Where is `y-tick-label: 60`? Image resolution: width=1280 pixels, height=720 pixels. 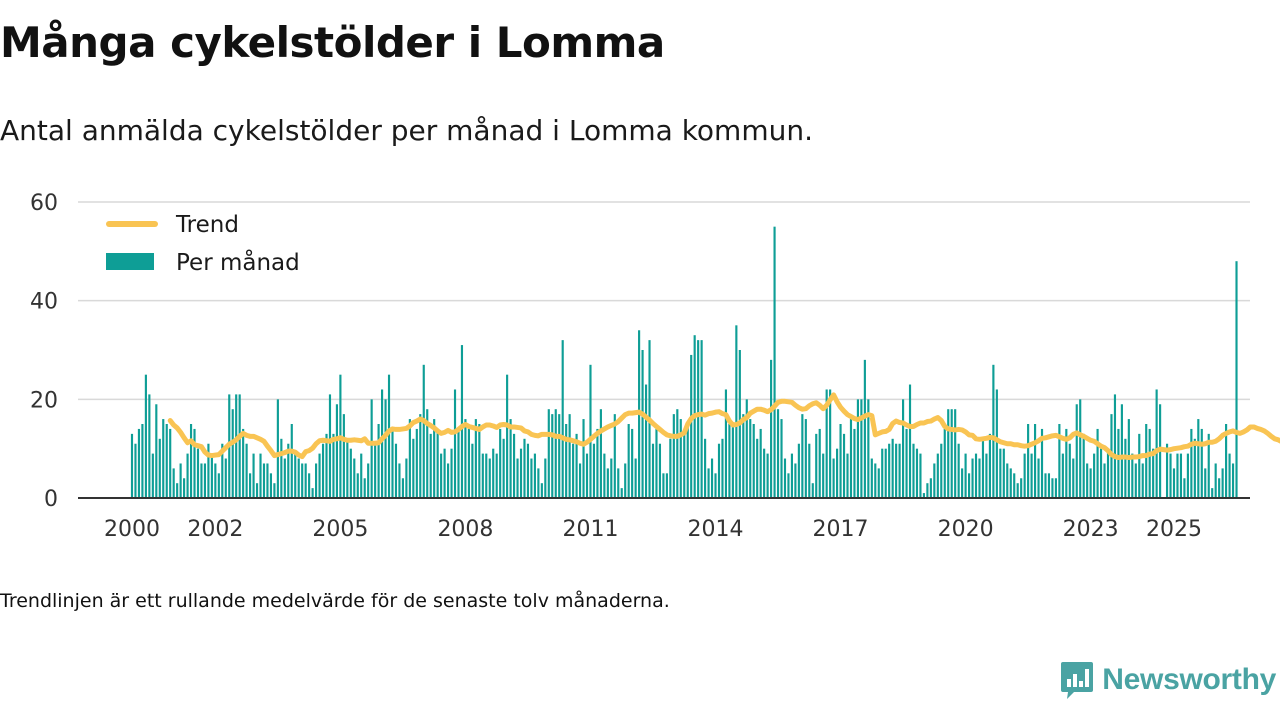
y-tick-label: 60 is located at coordinates (44, 203).